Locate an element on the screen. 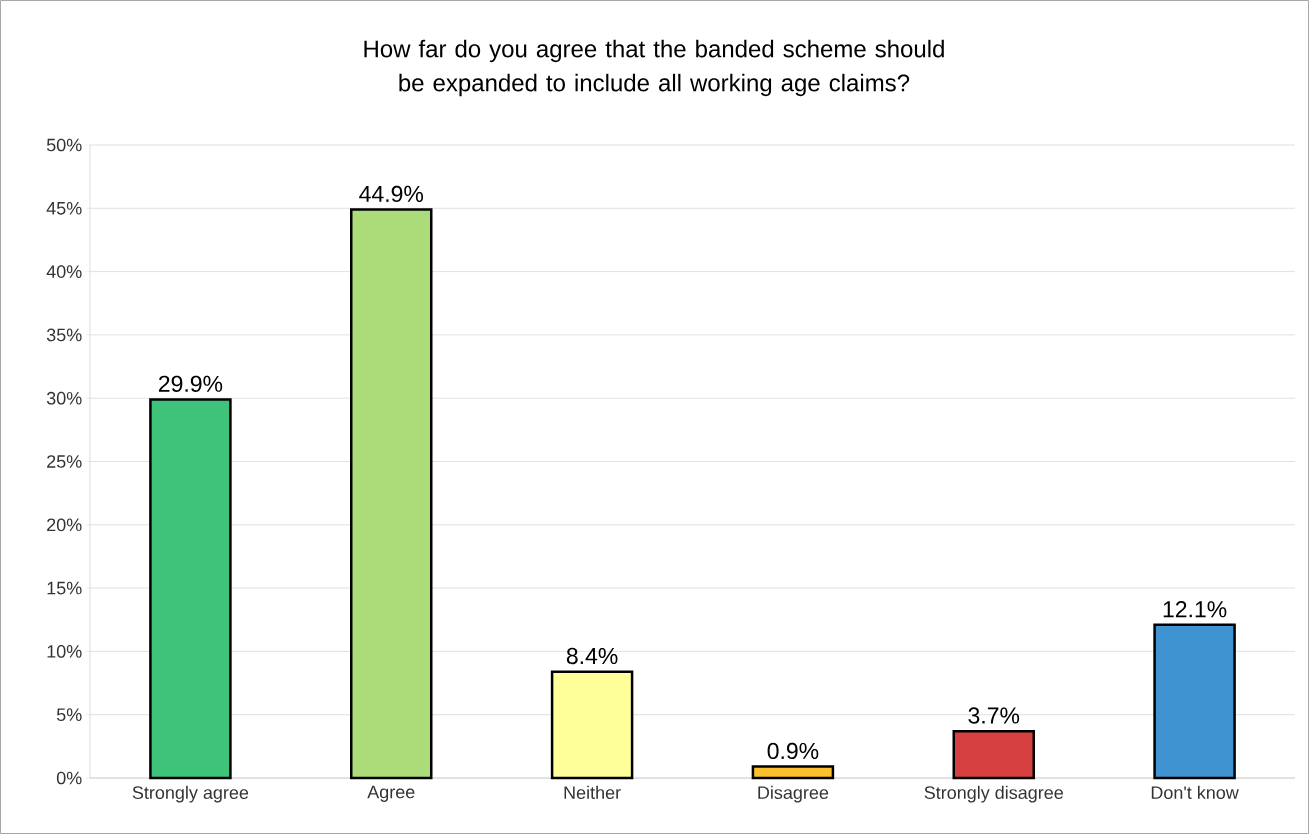 This screenshot has height=834, width=1309. data-label: 44.9% is located at coordinates (391, 194).